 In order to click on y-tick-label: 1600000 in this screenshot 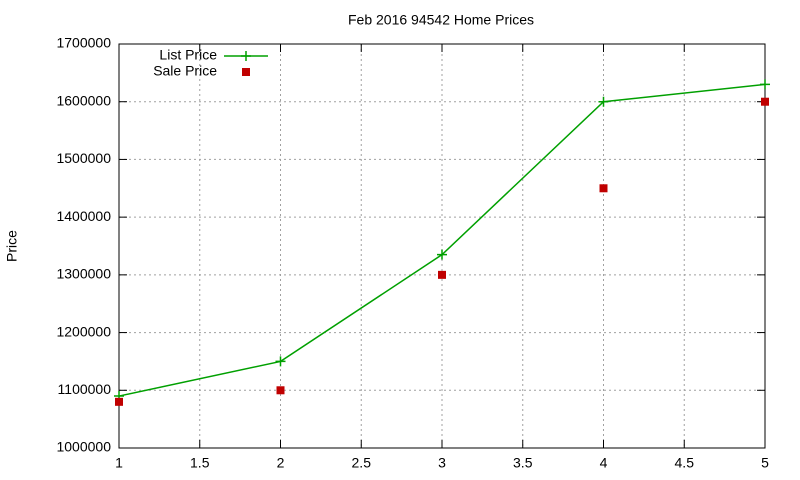, I will do `click(83, 100)`.